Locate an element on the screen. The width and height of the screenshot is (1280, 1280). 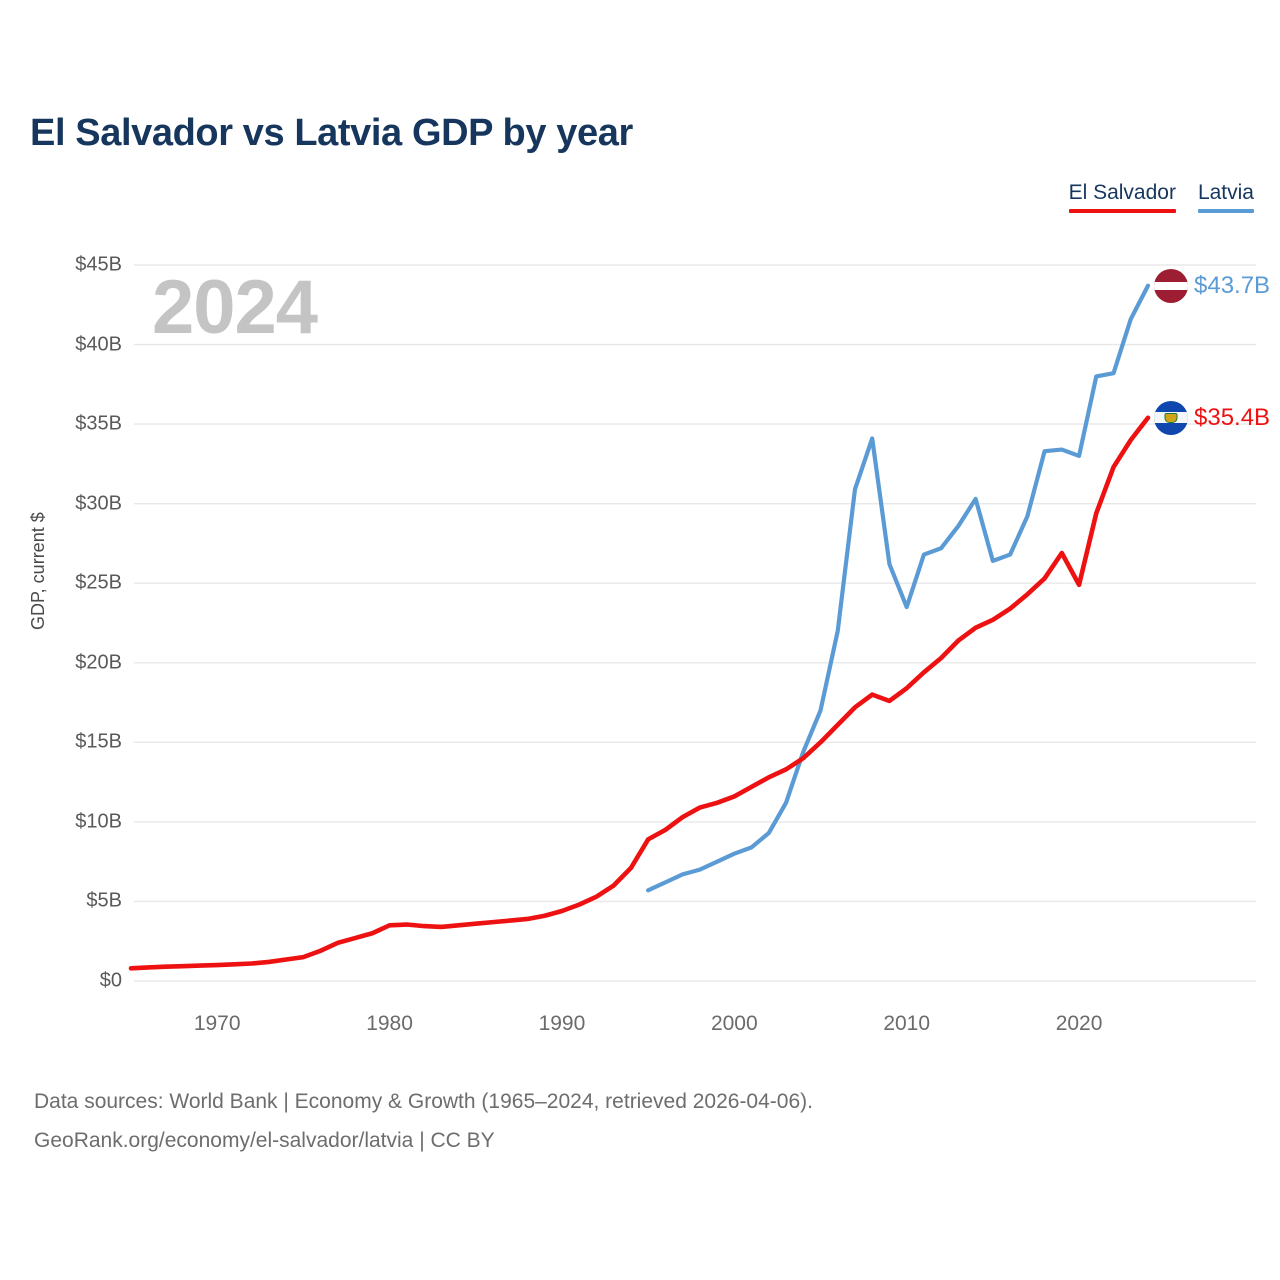
x-tick-label: 2000 is located at coordinates (734, 1023).